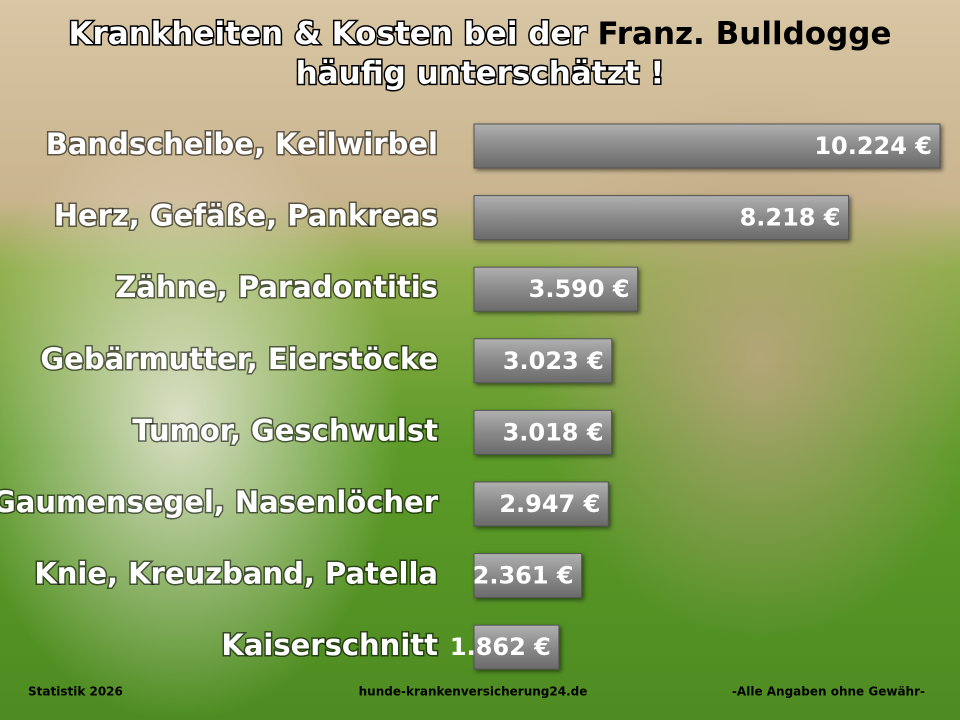  Describe the element at coordinates (523, 576) in the screenshot. I see `value-label: 2.361 €` at that location.